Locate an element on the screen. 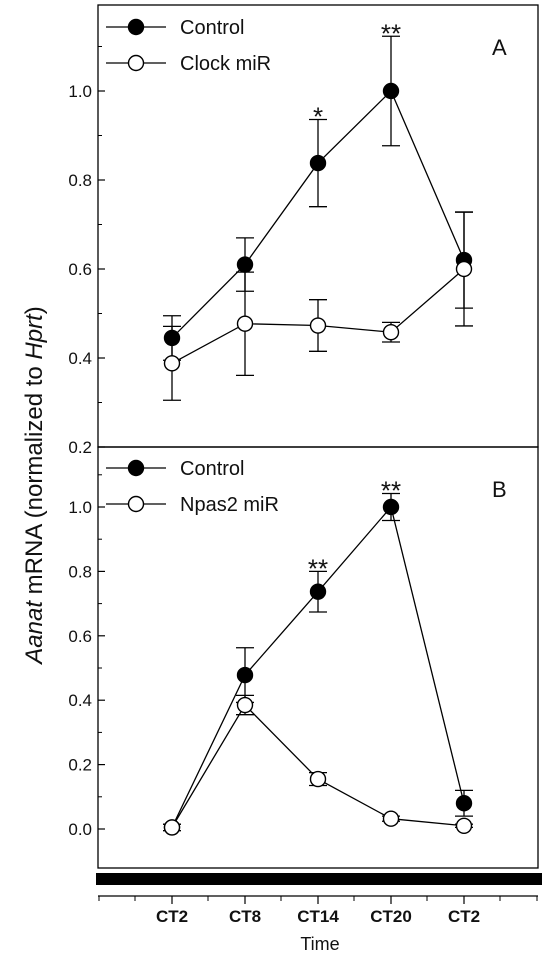  legend-label: Clock miR is located at coordinates (225, 64).